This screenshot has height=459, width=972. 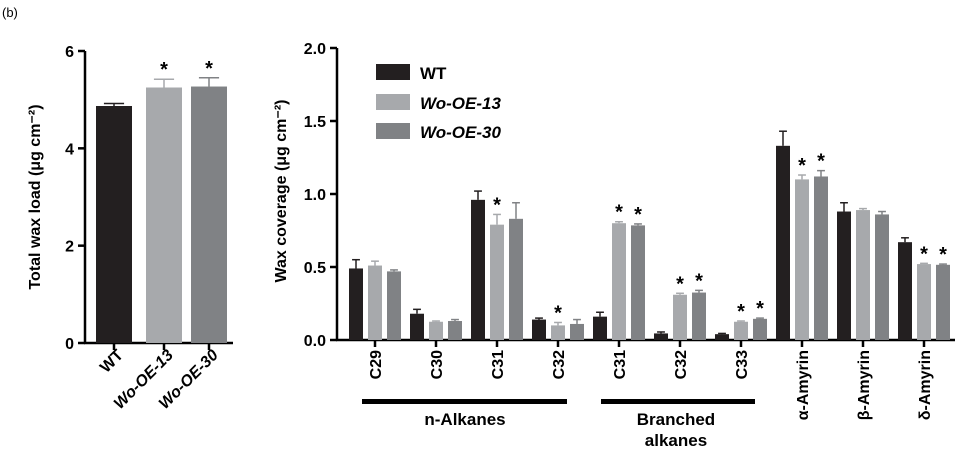 What do you see at coordinates (209, 69) in the screenshot?
I see `total-wax-wo-oe-30-significance-marker: *` at bounding box center [209, 69].